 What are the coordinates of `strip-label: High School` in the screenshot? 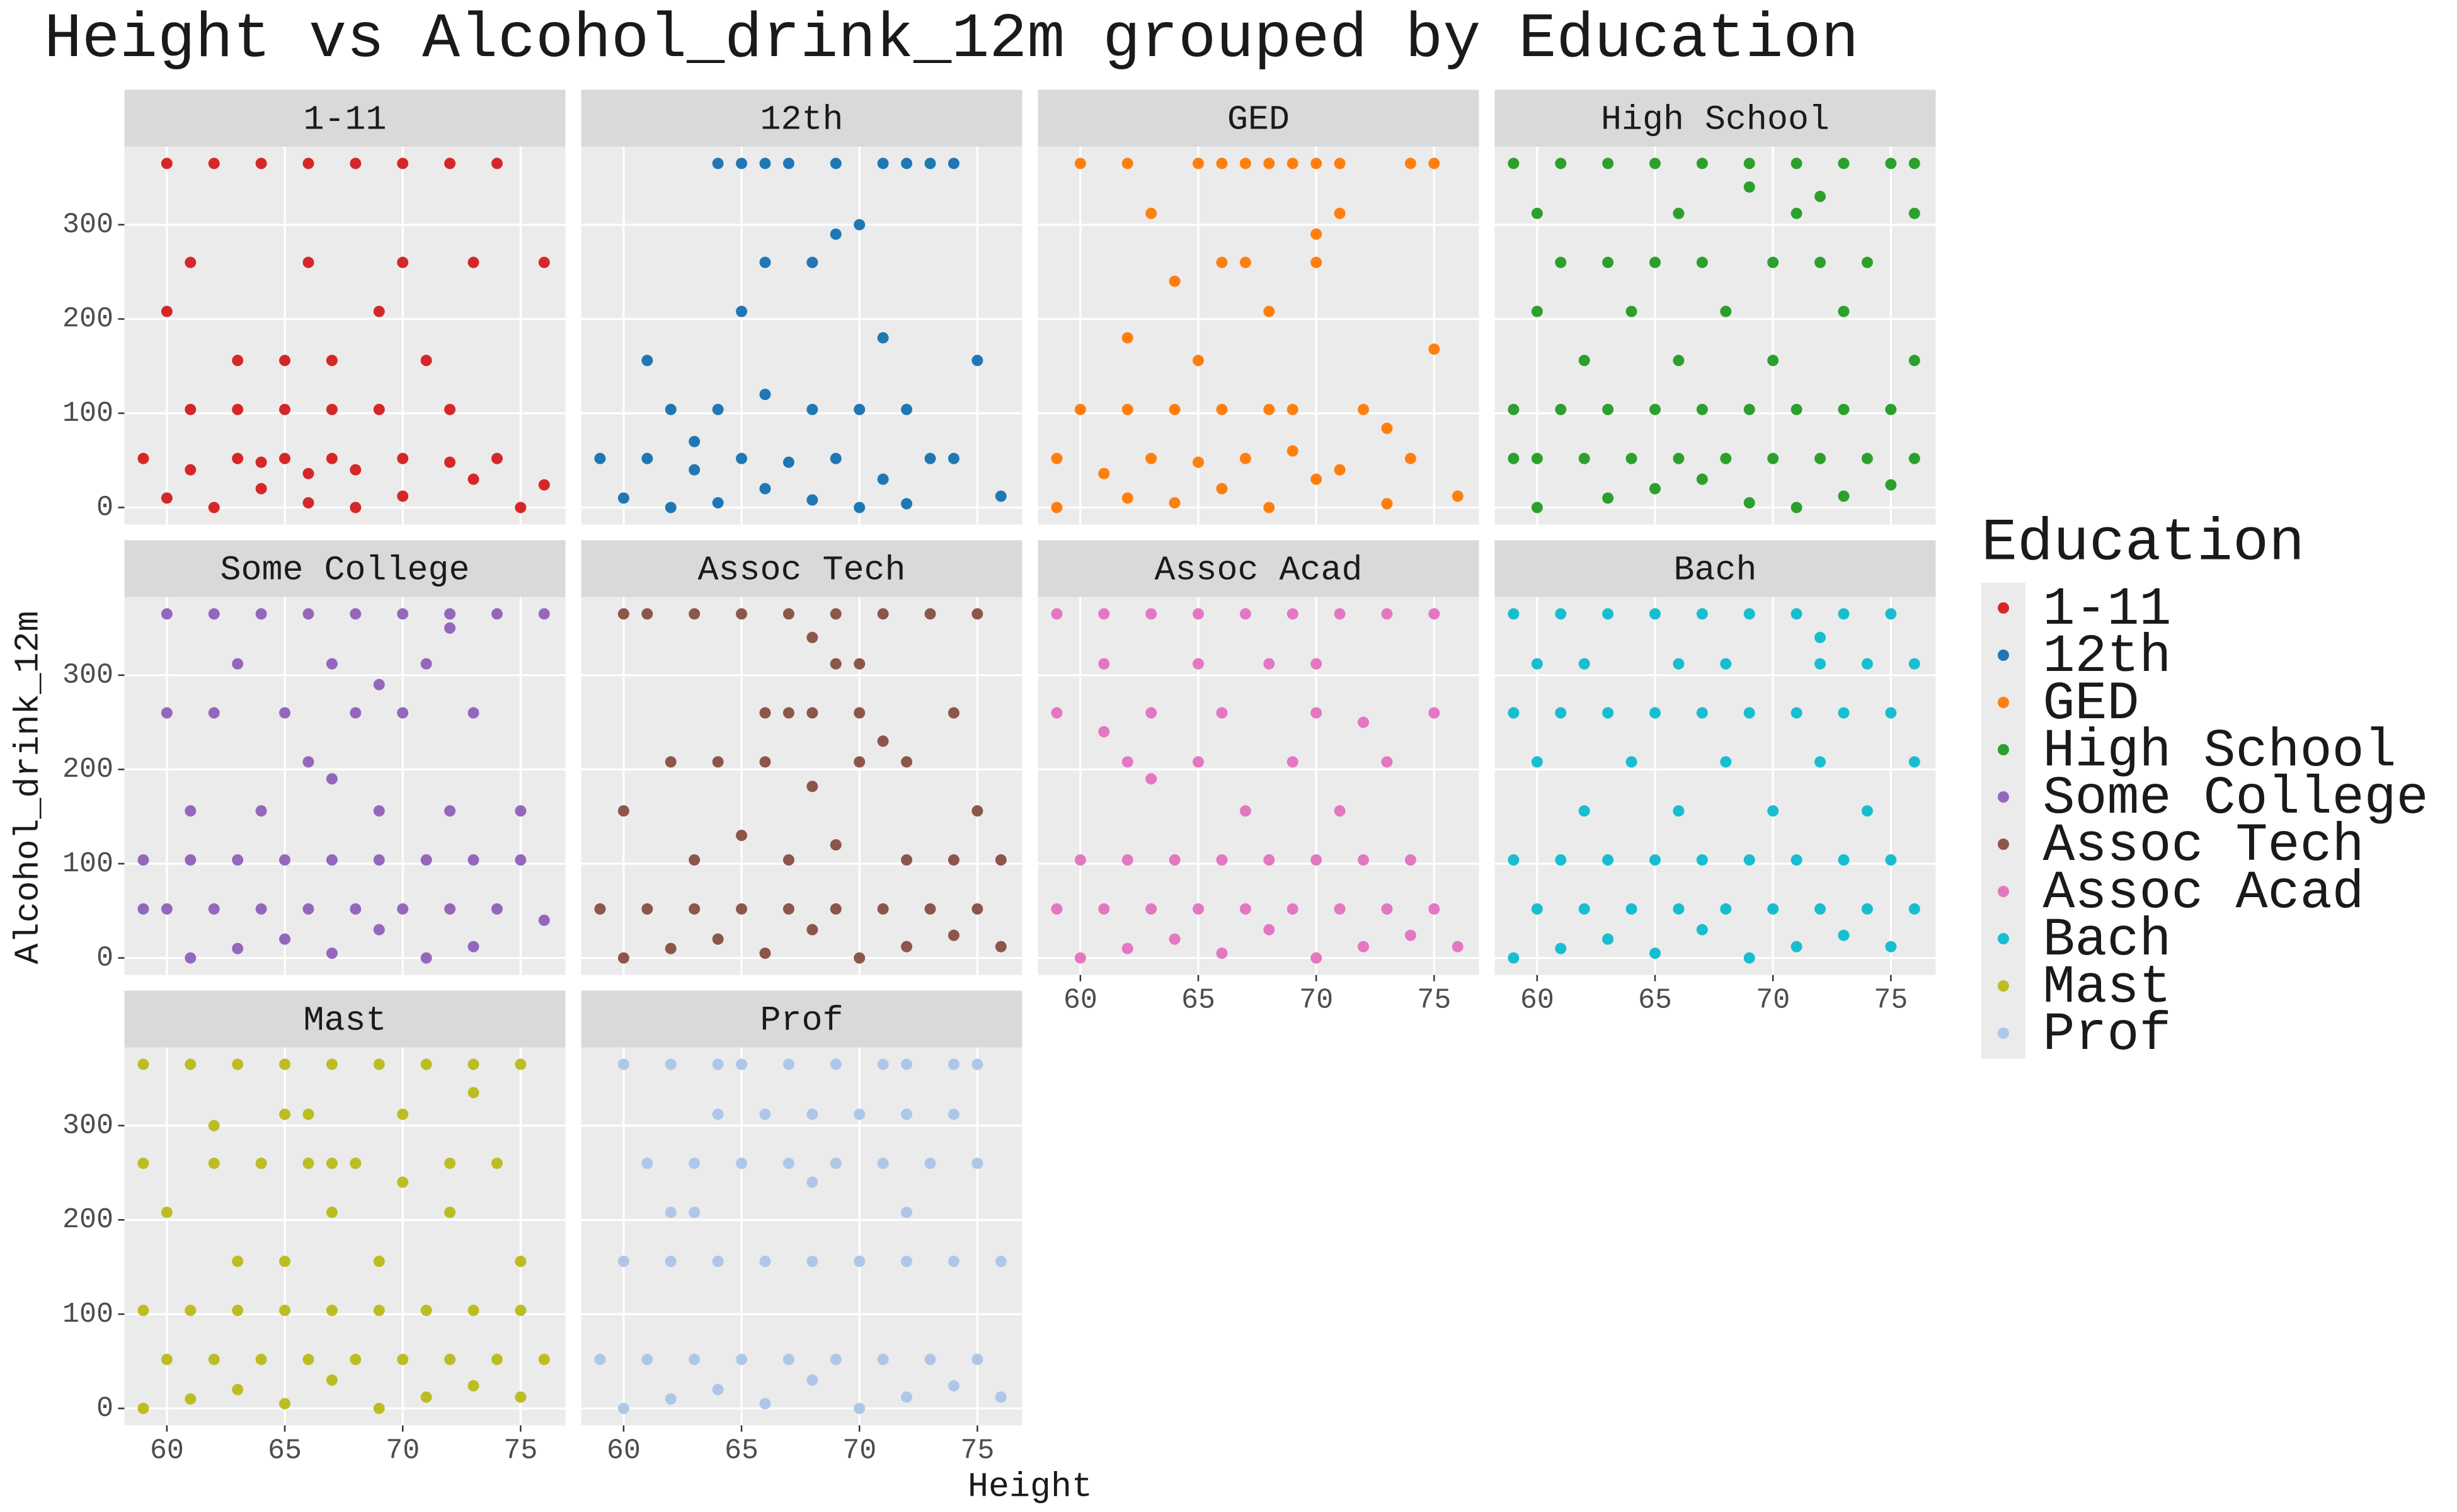 It's located at (1715, 120).